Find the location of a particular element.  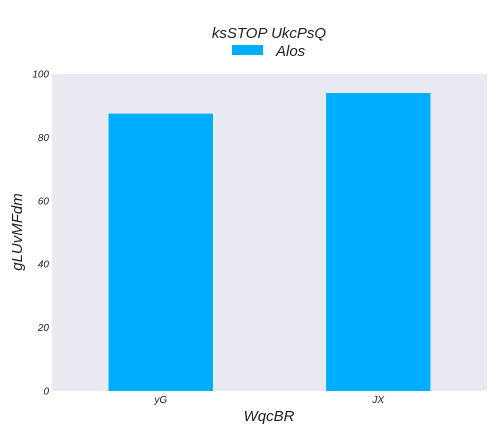

y-ticks: 0 20 40 60 80 100 is located at coordinates (40, 234).